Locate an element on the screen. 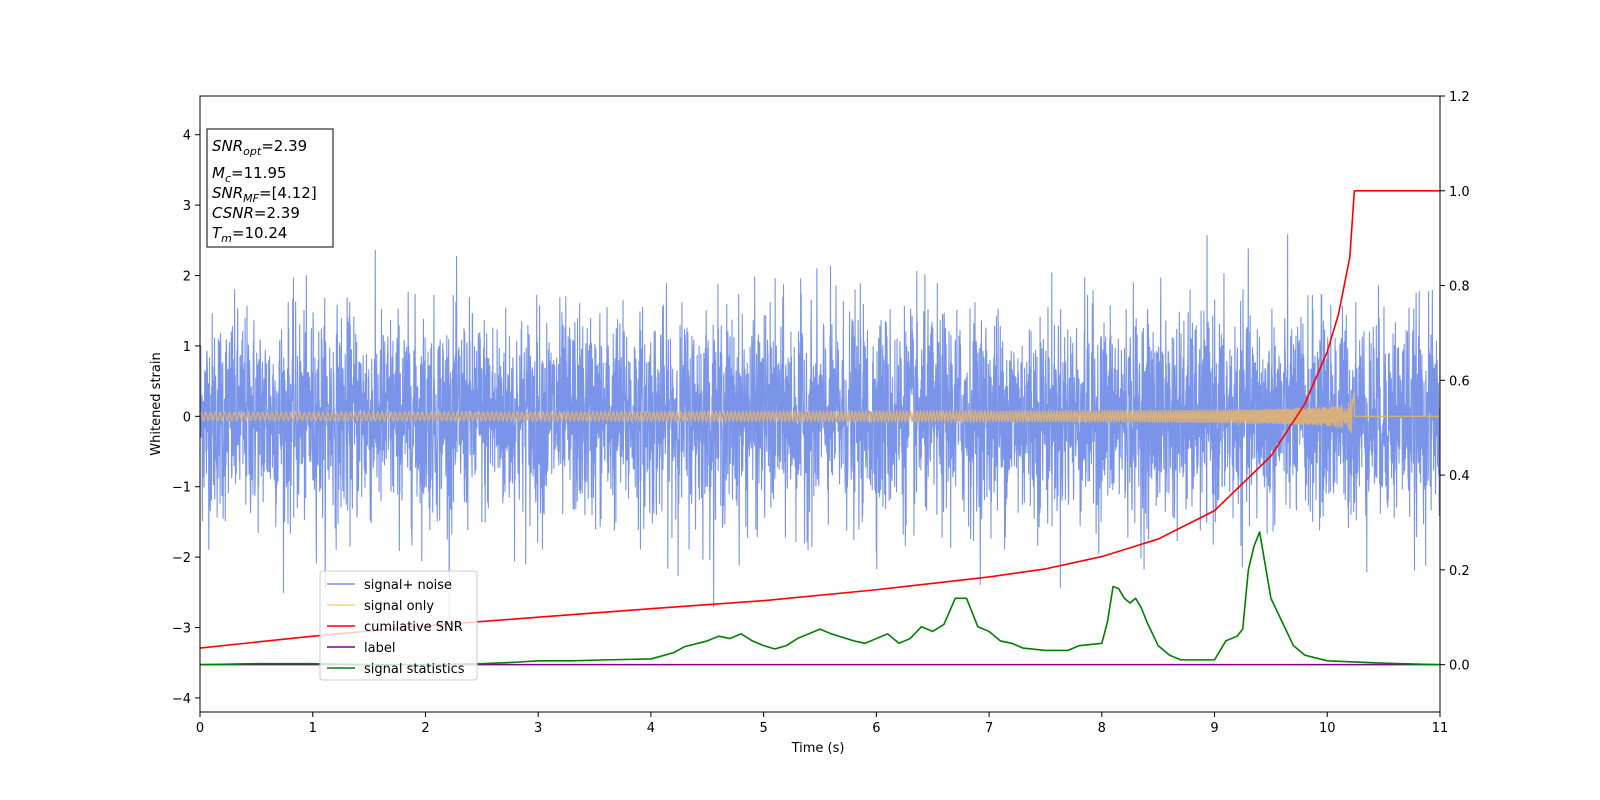 This screenshot has height=800, width=1600. x-tick-label: 2 is located at coordinates (425, 728).